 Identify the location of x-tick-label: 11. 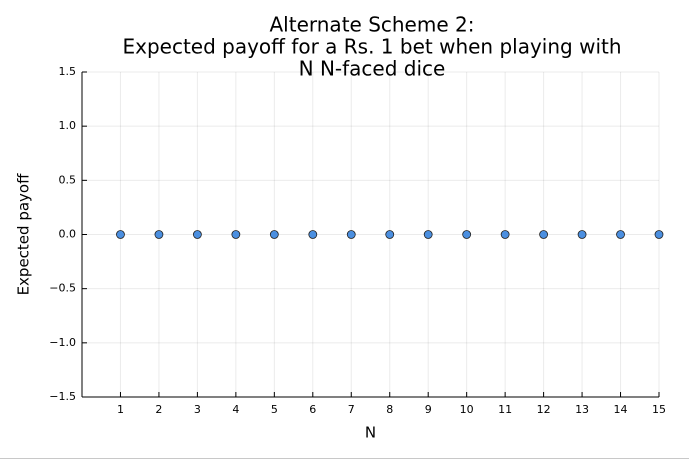
(505, 409).